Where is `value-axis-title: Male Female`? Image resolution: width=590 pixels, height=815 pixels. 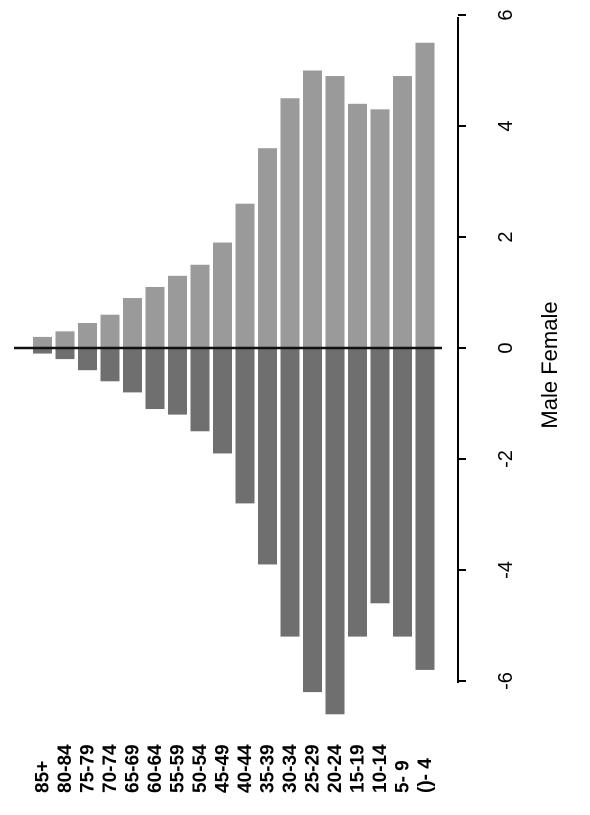
value-axis-title: Male Female is located at coordinates (549, 364).